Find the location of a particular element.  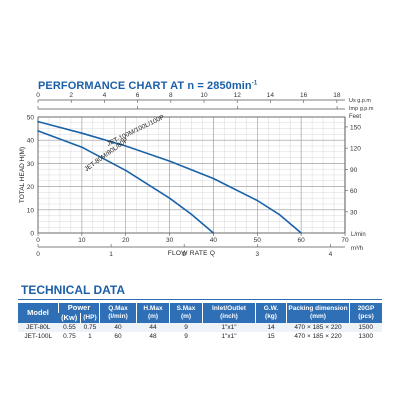

top-axis-1-unit: Us g.p.m is located at coordinates (360, 101).